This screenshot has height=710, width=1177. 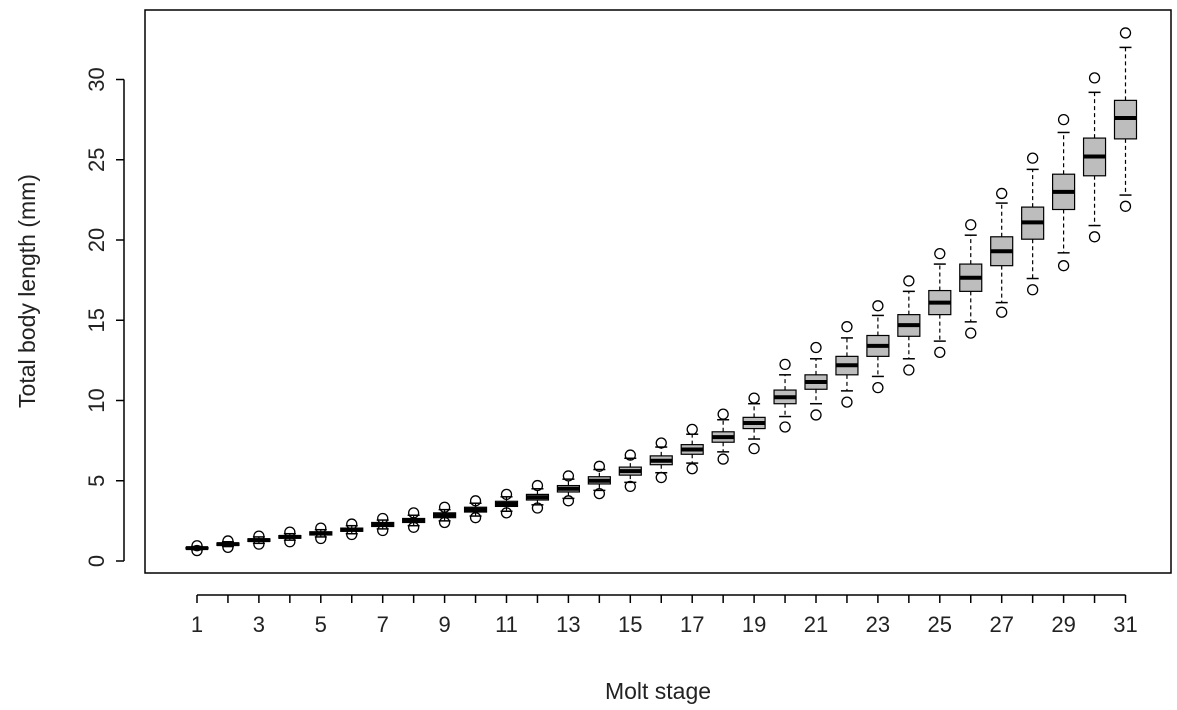 I want to click on x-tick-label: 25, so click(x=940, y=624).